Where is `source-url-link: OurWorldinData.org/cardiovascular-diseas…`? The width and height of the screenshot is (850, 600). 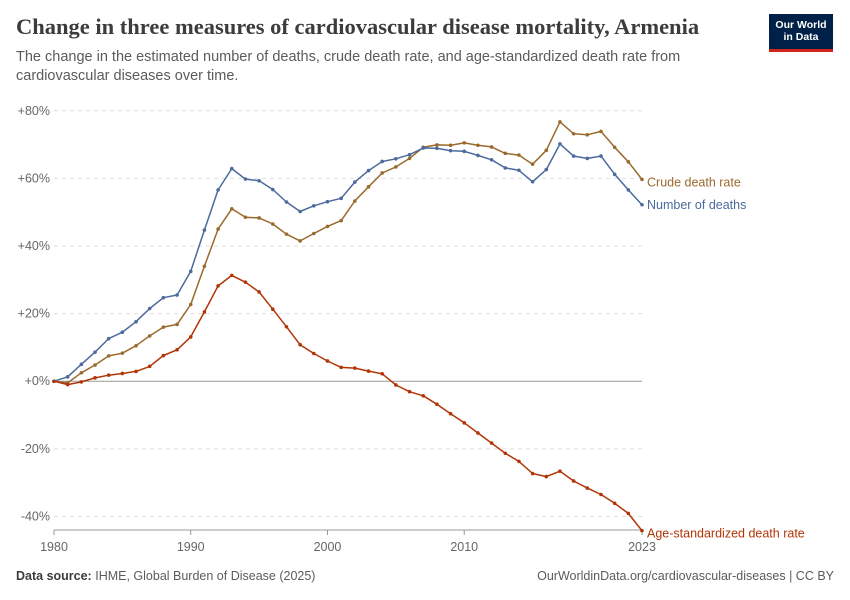 source-url-link: OurWorldinData.org/cardiovascular-diseas… is located at coordinates (685, 576).